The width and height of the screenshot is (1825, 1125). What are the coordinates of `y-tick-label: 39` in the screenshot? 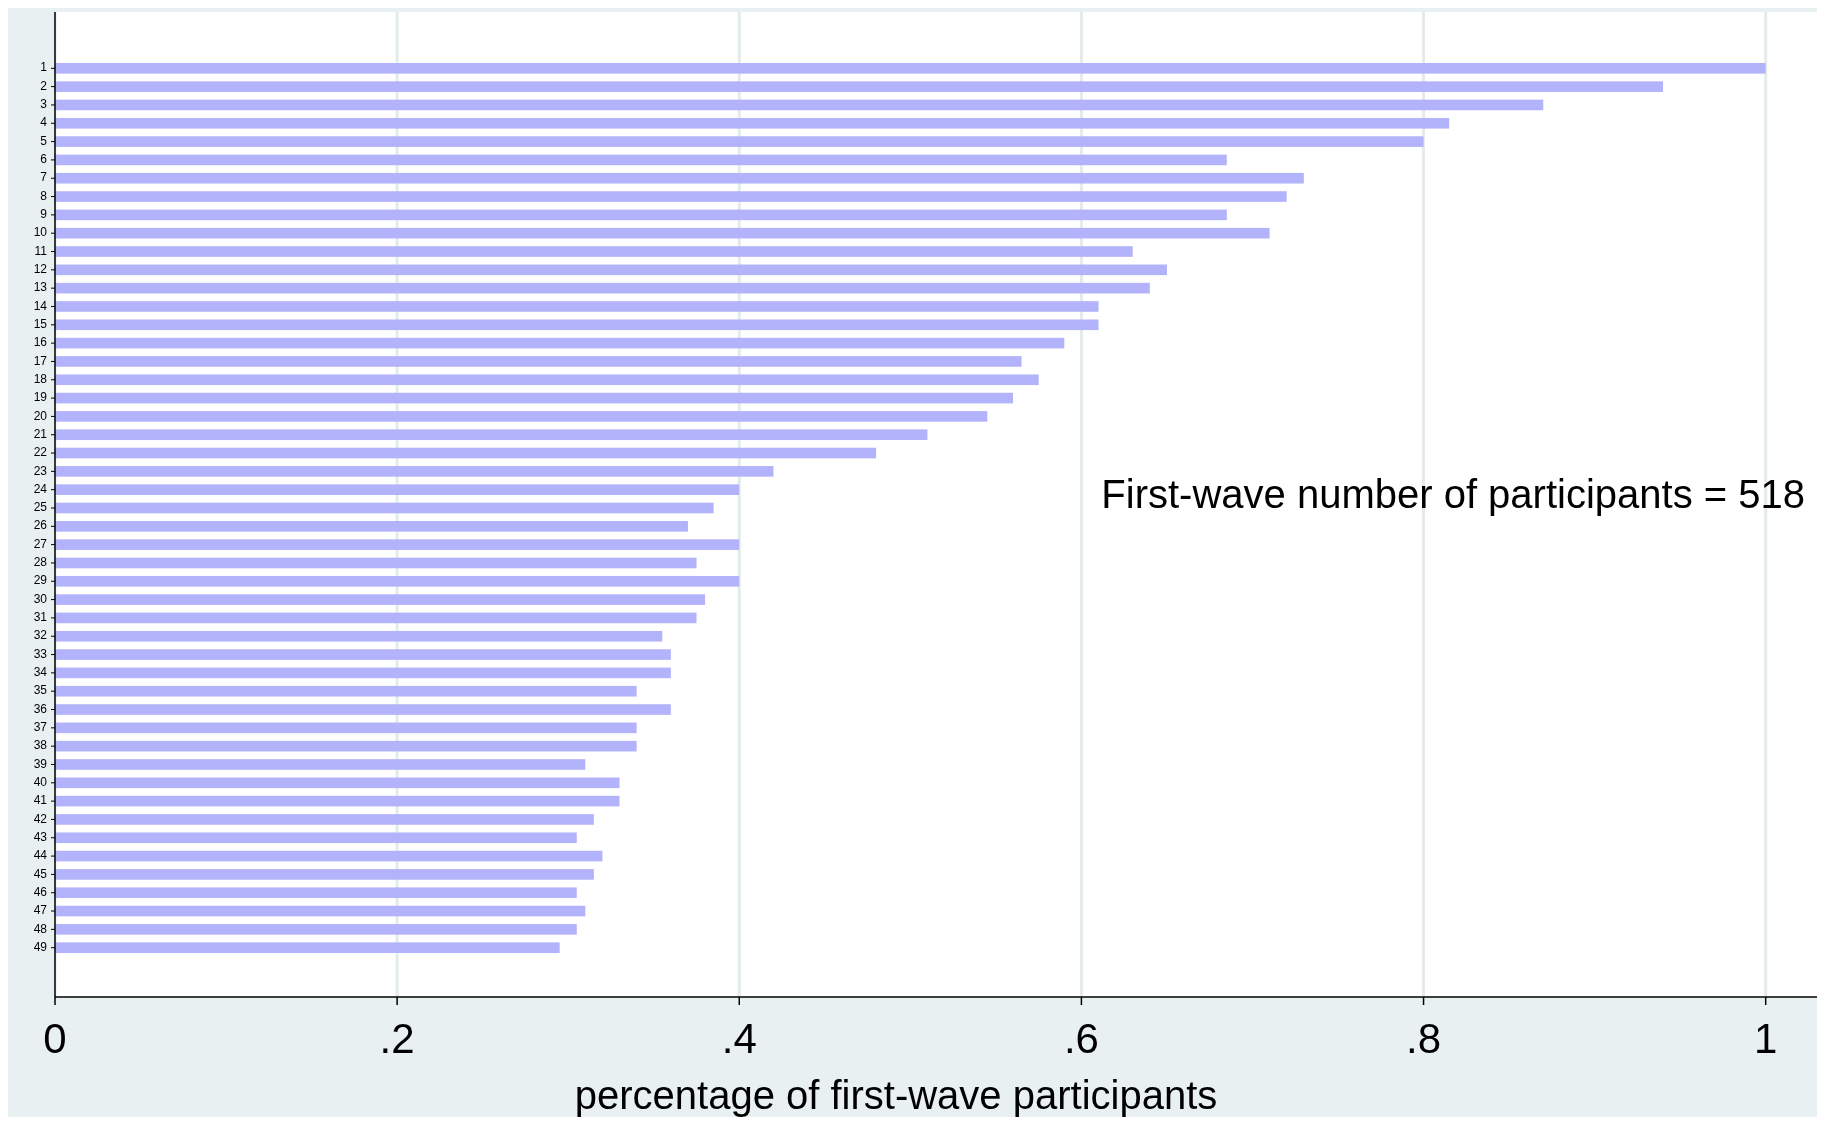 It's located at (40, 763).